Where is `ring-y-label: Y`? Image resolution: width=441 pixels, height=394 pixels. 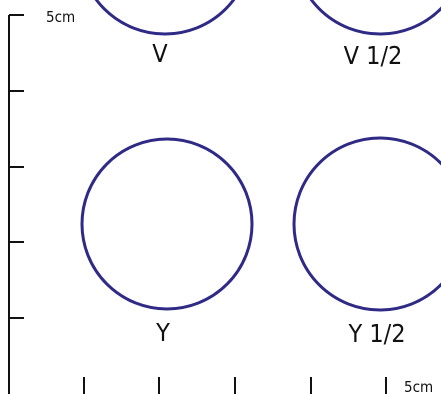 ring-y-label: Y is located at coordinates (162, 332).